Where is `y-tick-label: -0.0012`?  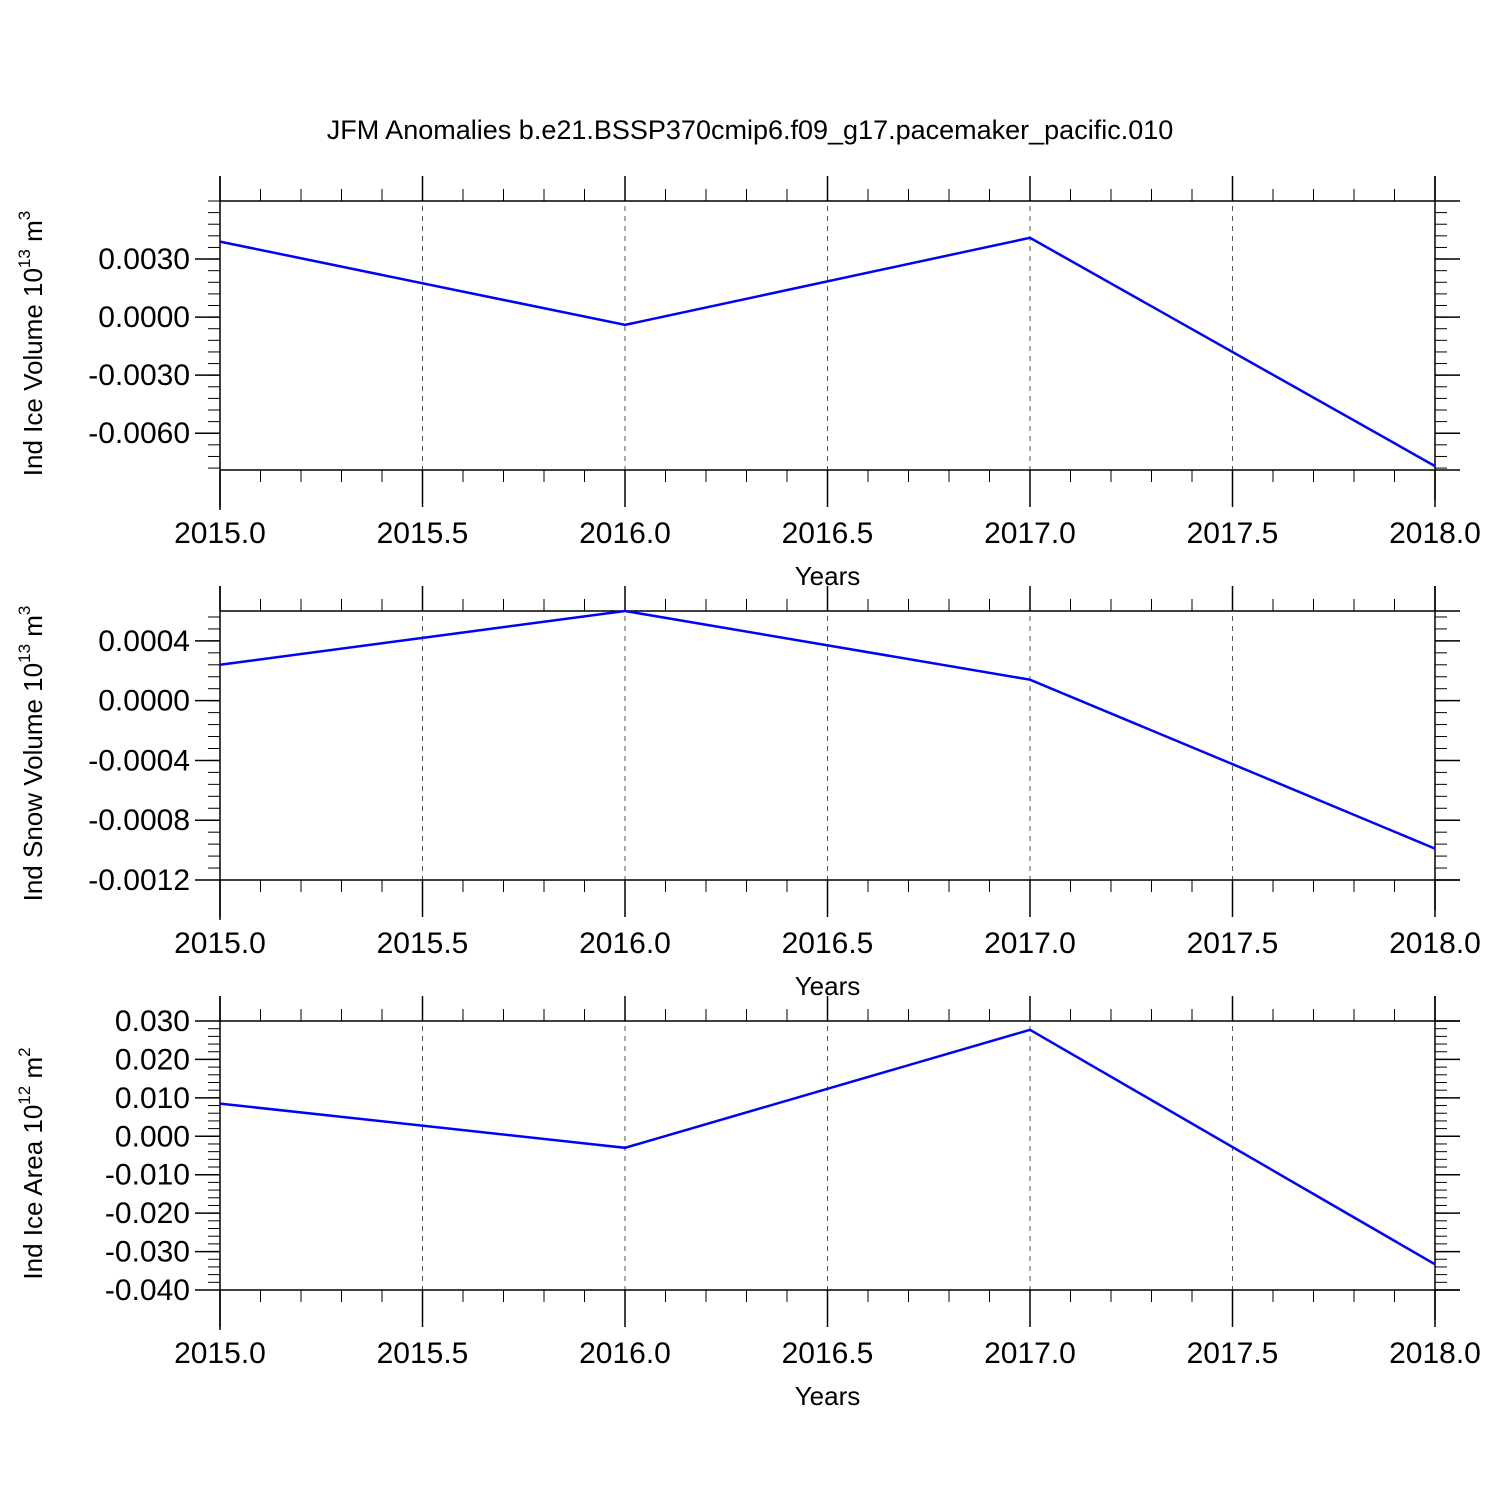
y-tick-label: -0.0012 is located at coordinates (139, 880).